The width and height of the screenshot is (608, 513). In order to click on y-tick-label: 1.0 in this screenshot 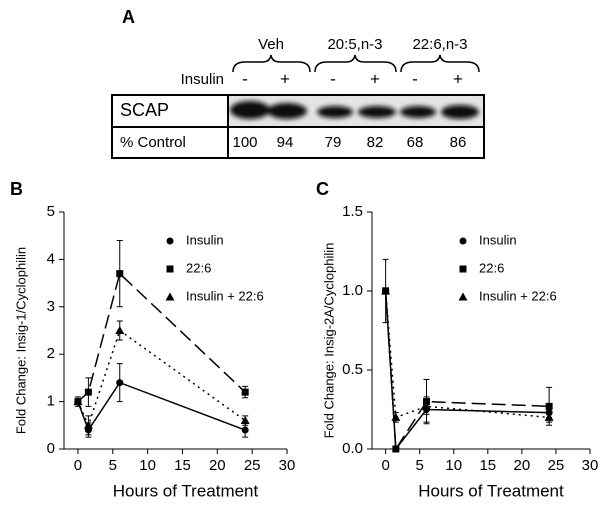, I will do `click(352, 290)`.